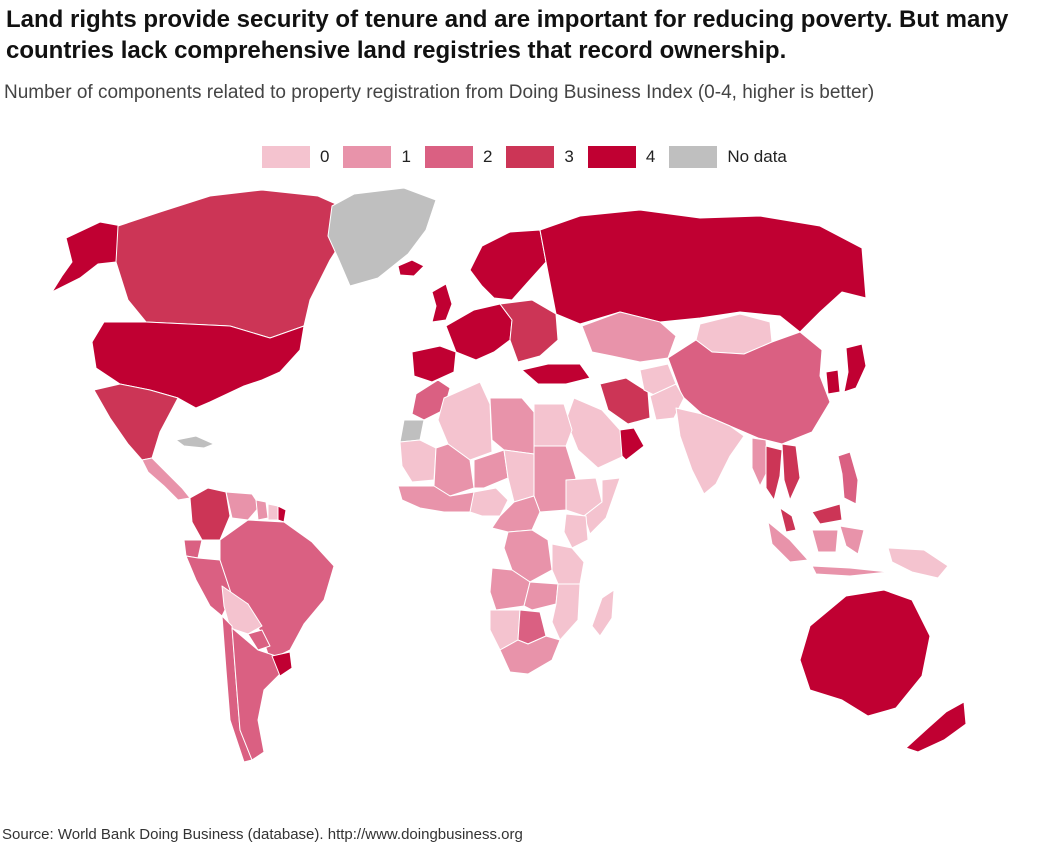  Describe the element at coordinates (195, 442) in the screenshot. I see `region-cuba` at that location.